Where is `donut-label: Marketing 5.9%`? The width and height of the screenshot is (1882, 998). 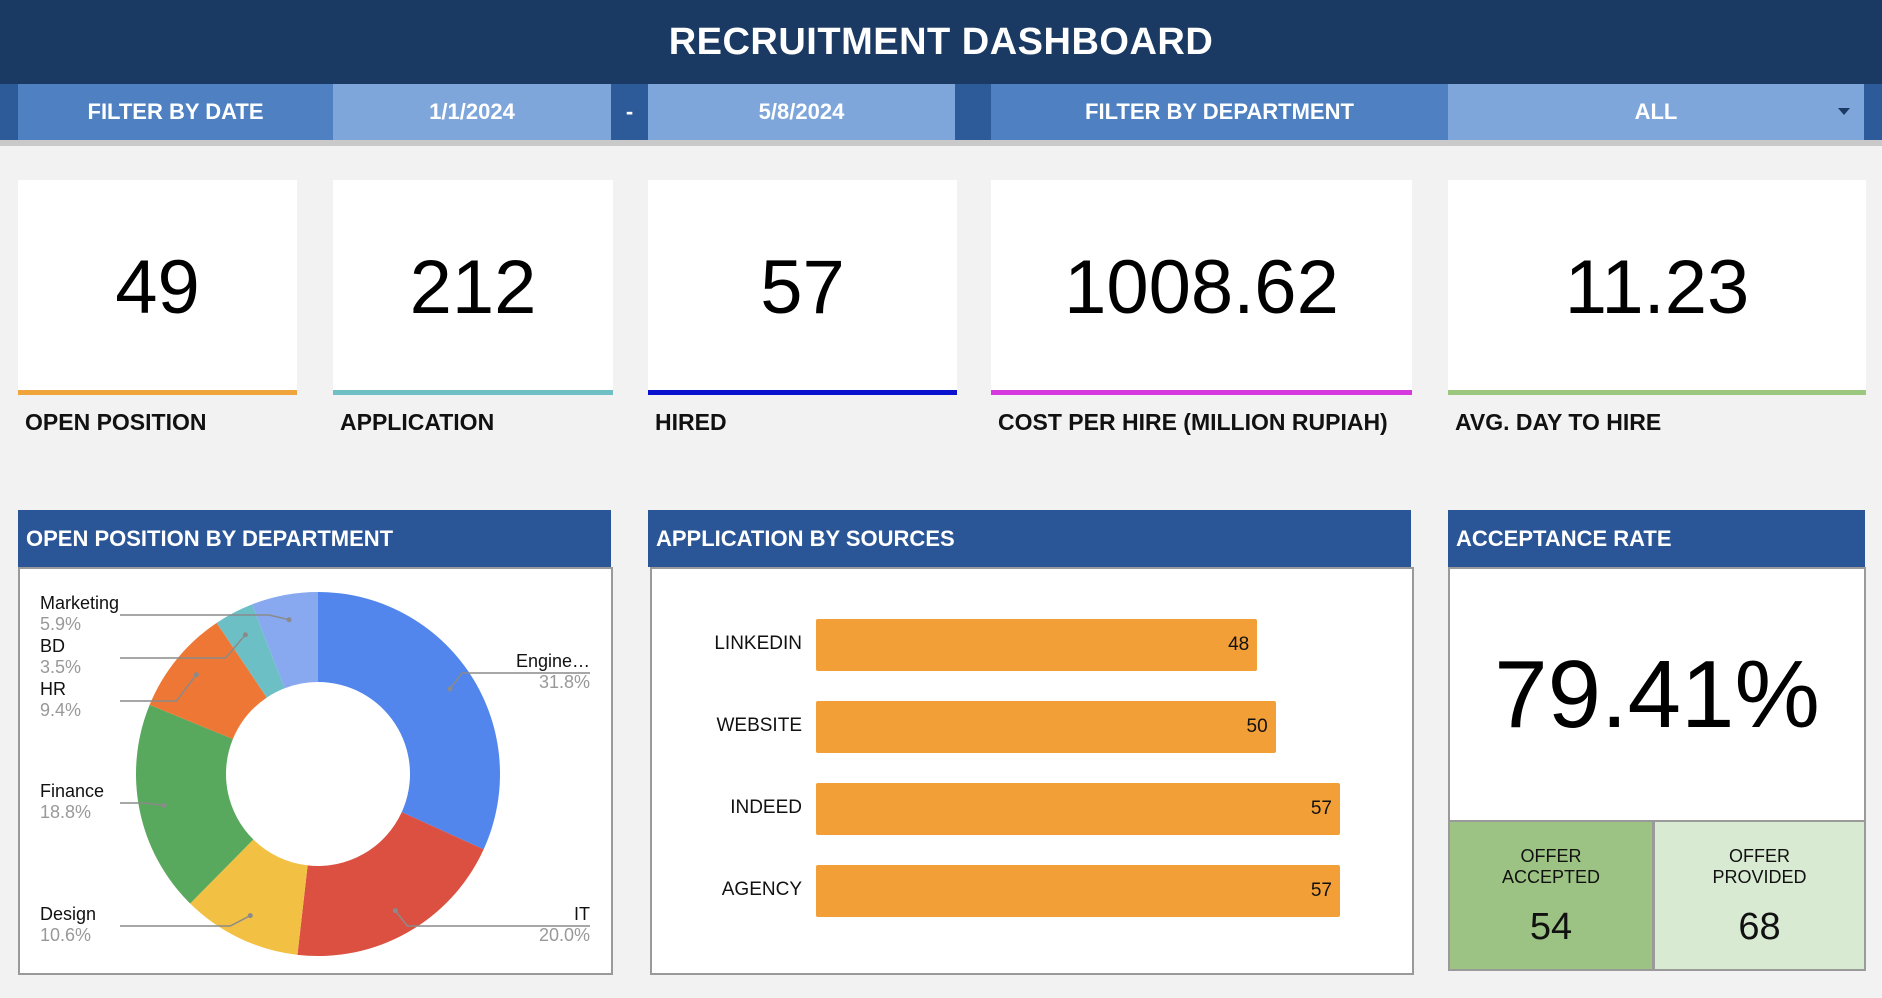
donut-label: Marketing 5.9% is located at coordinates (79, 614).